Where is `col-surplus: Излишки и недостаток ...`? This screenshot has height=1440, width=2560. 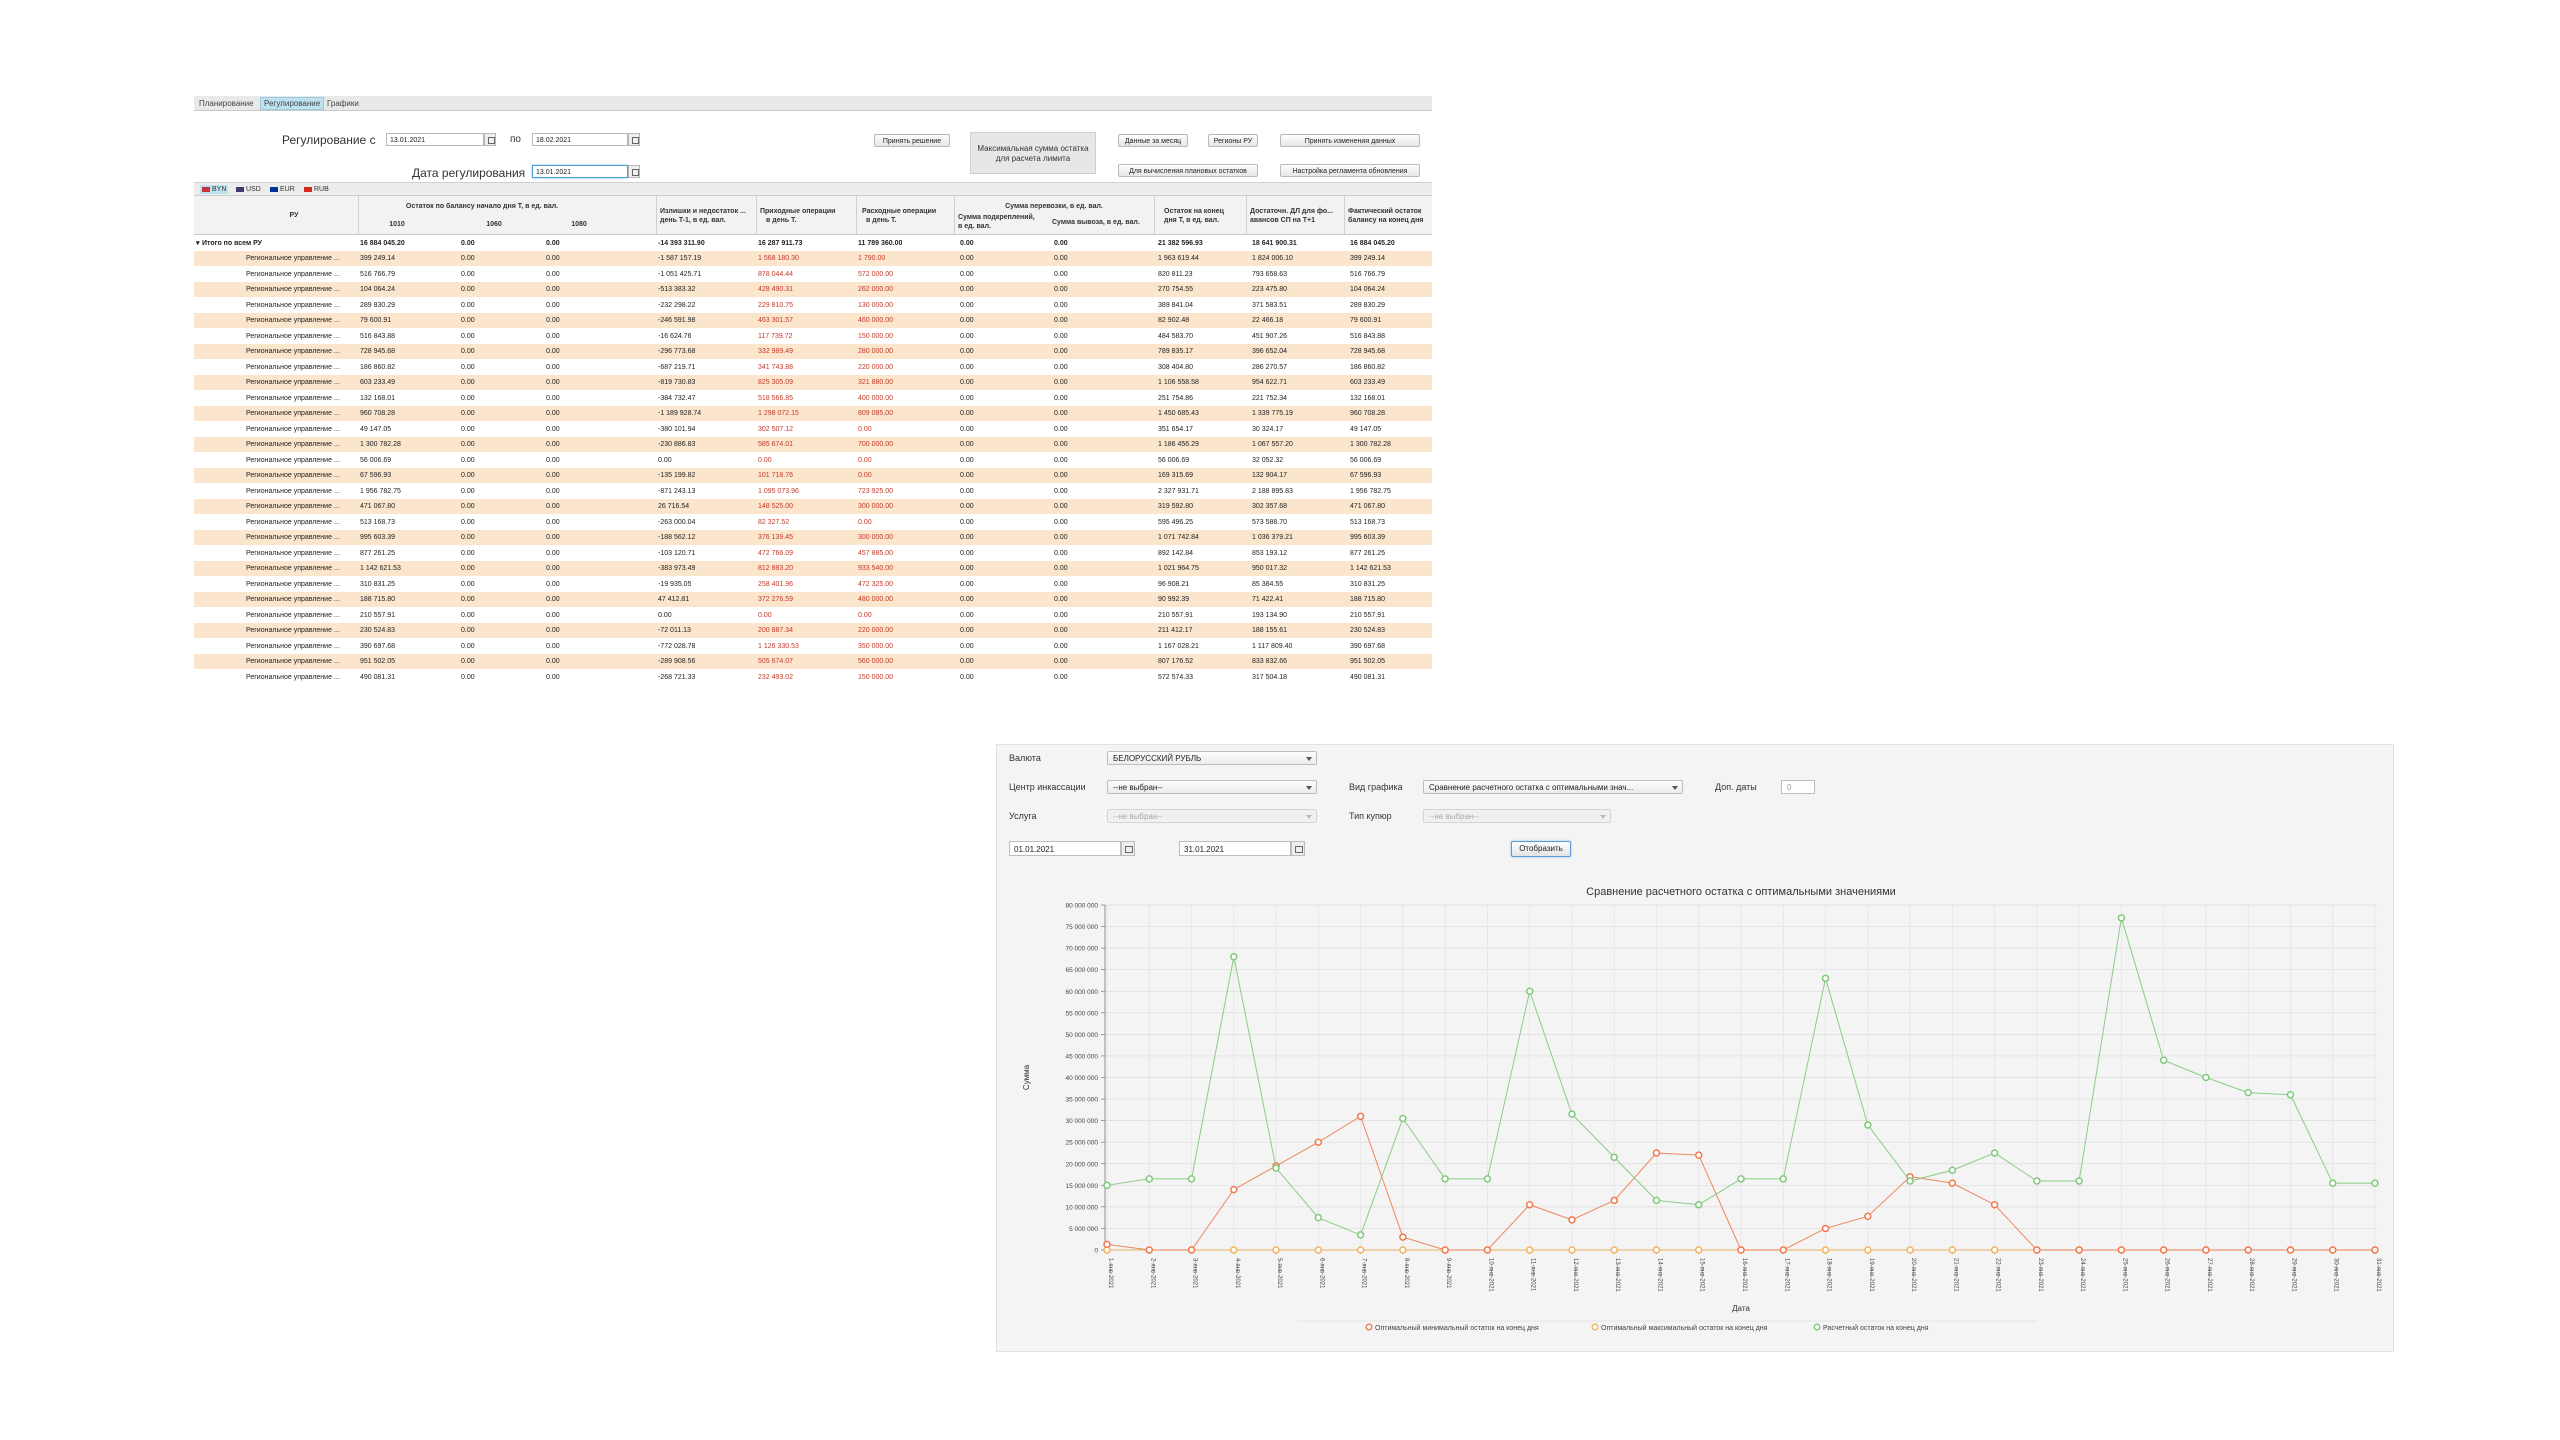
col-surplus: Излишки и недостаток ... is located at coordinates (703, 211).